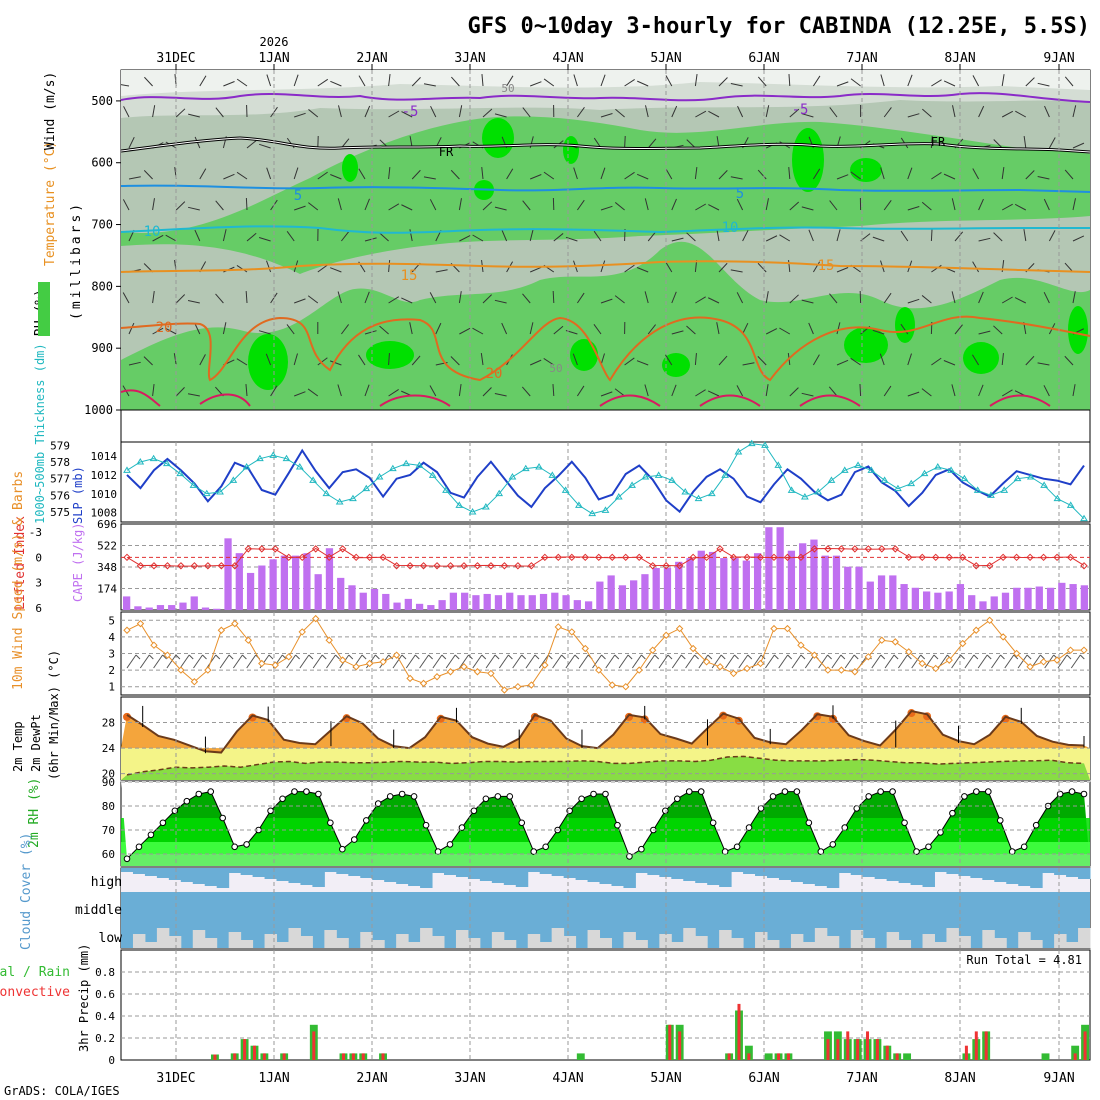 The image size is (1100, 1100). What do you see at coordinates (507, 88) in the screenshot?
I see `rh-contour-label: 50` at bounding box center [507, 88].